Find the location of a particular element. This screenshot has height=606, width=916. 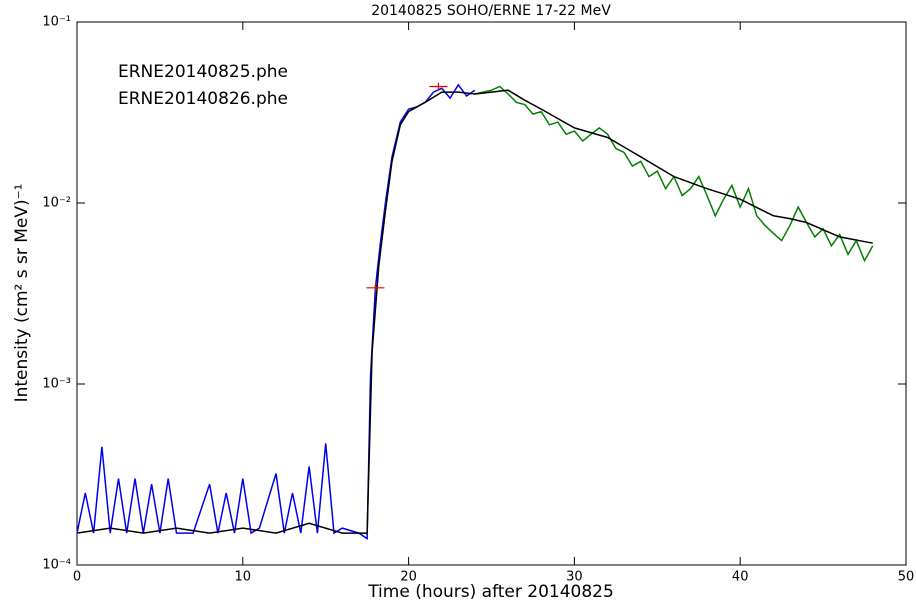

x-tick-label: 20 is located at coordinates (408, 577).